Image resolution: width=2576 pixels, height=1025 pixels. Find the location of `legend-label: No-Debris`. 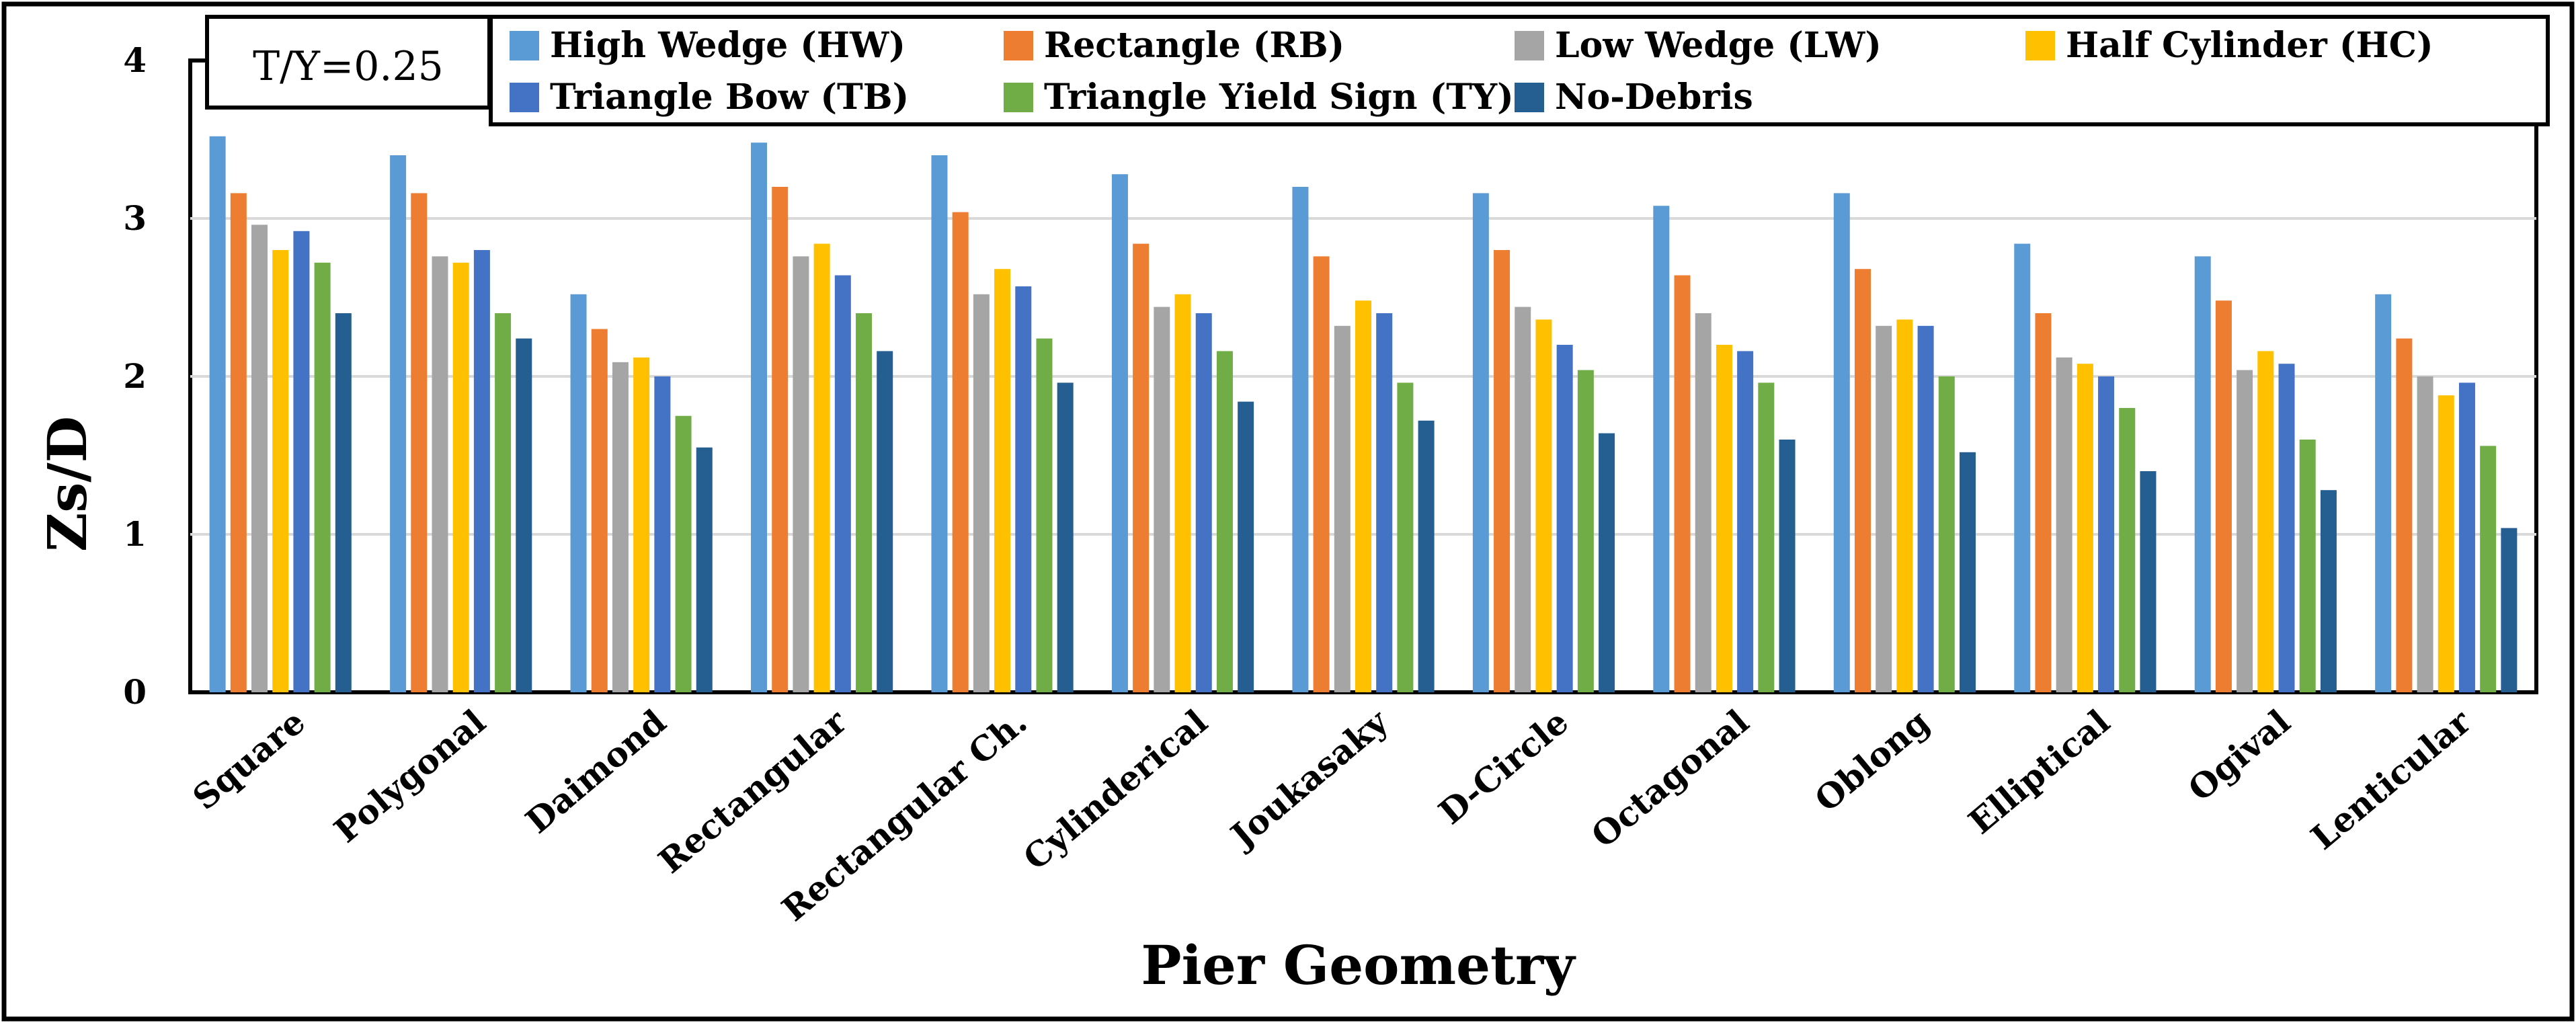

legend-label: No-Debris is located at coordinates (1654, 97).